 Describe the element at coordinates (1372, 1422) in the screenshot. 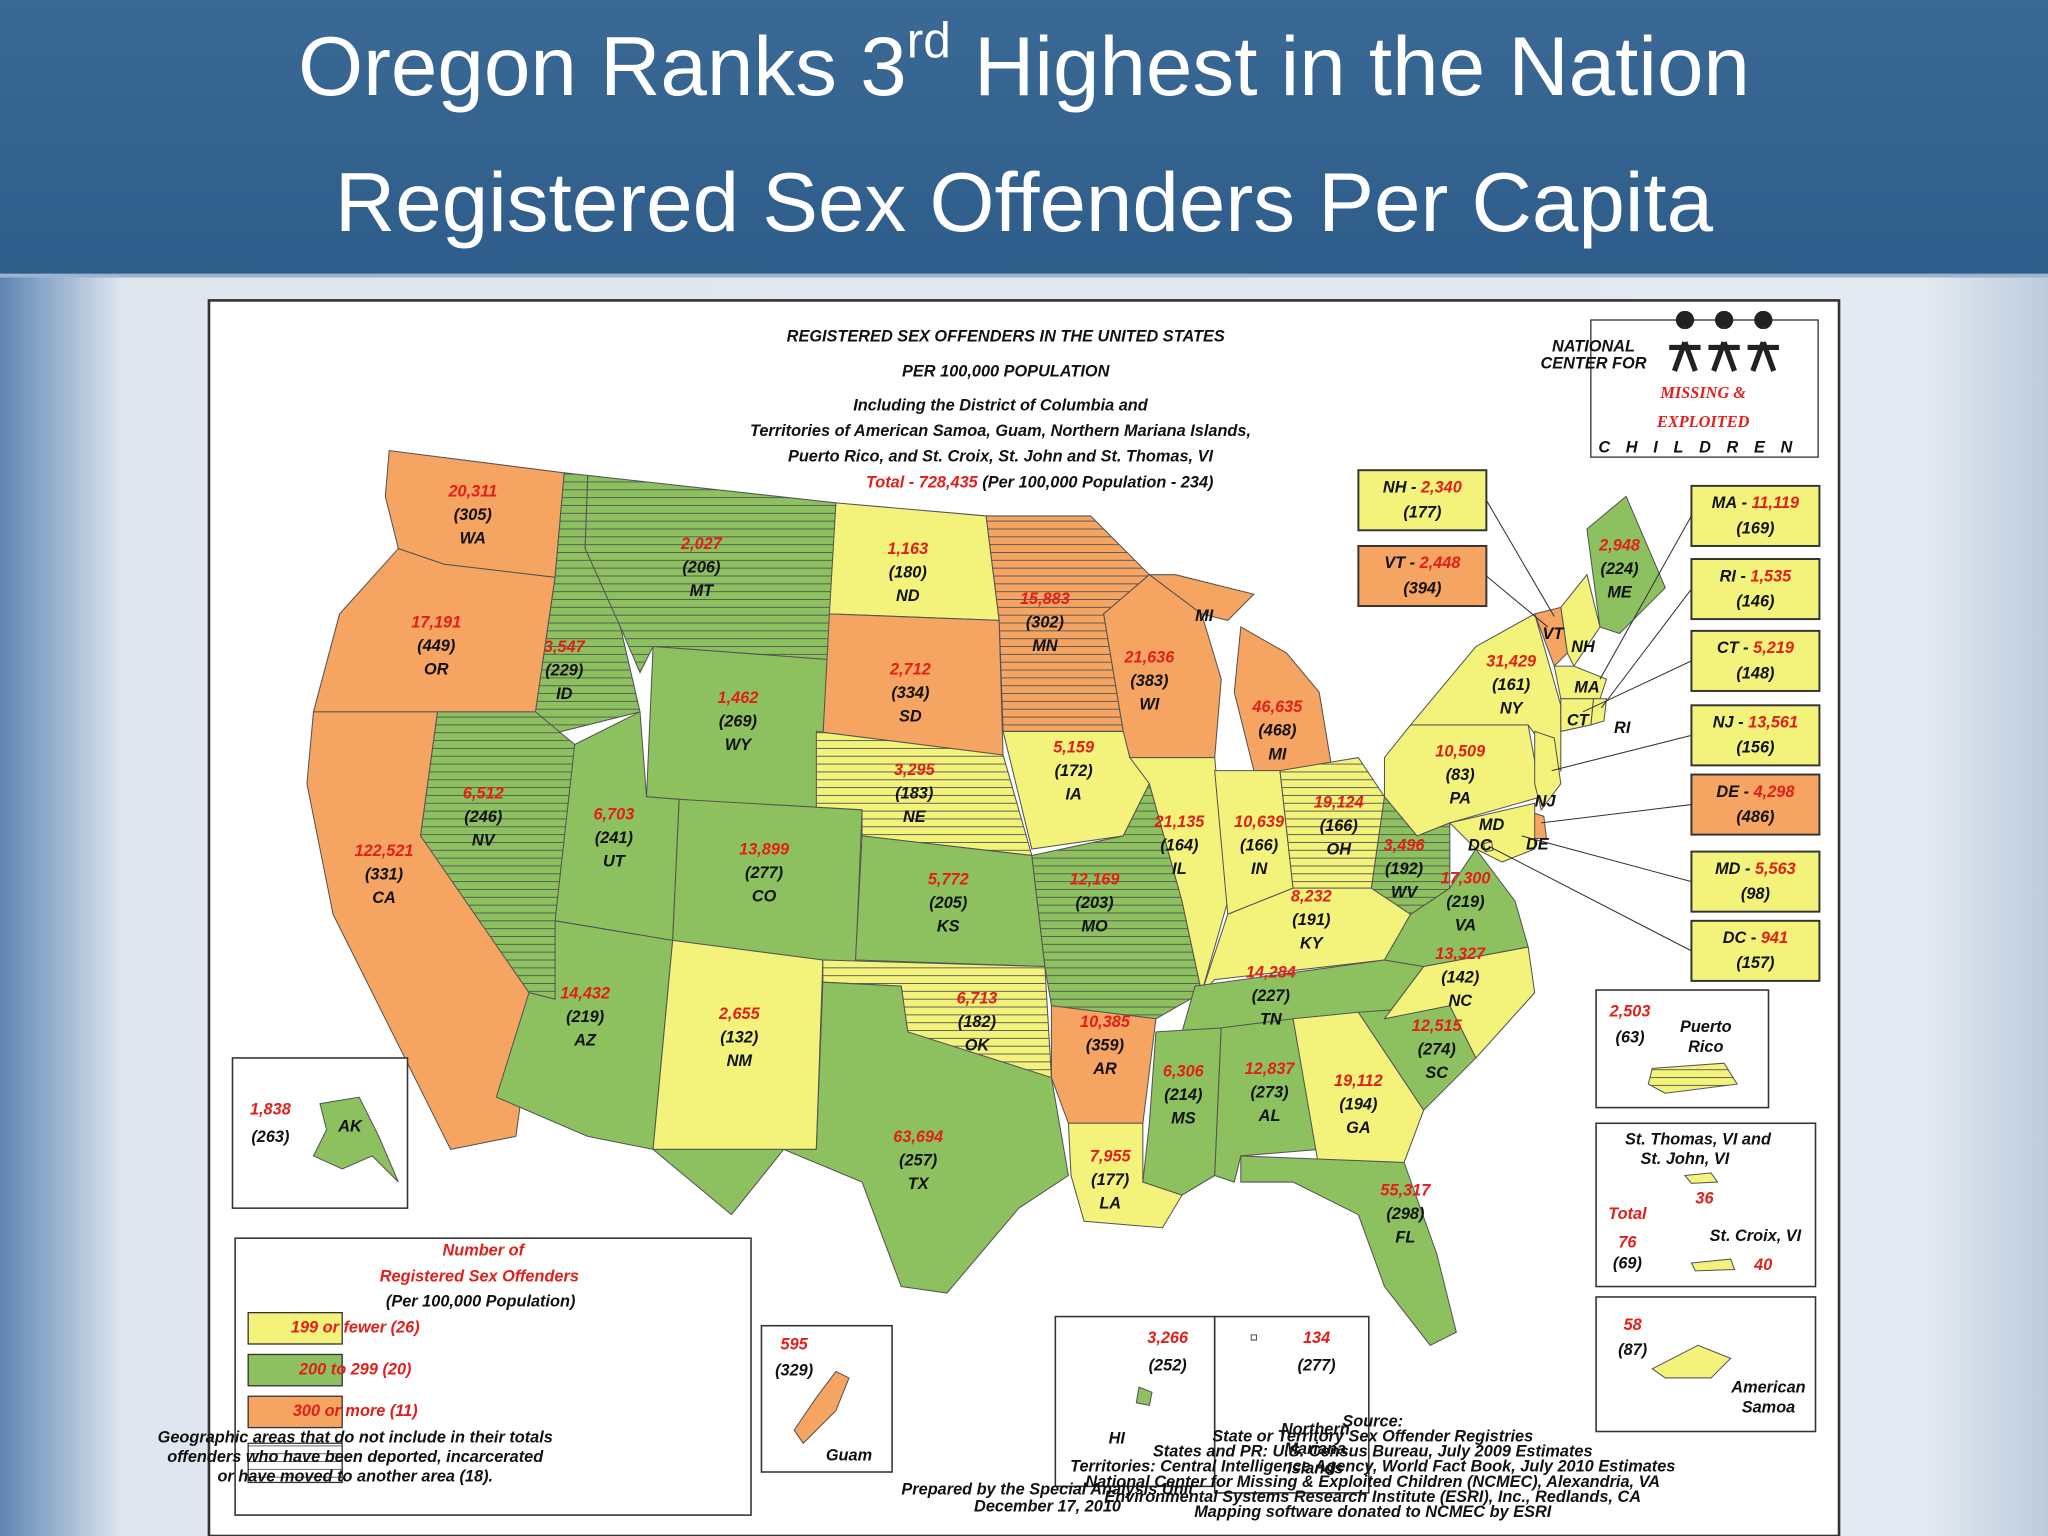

I see `source: Source:` at that location.